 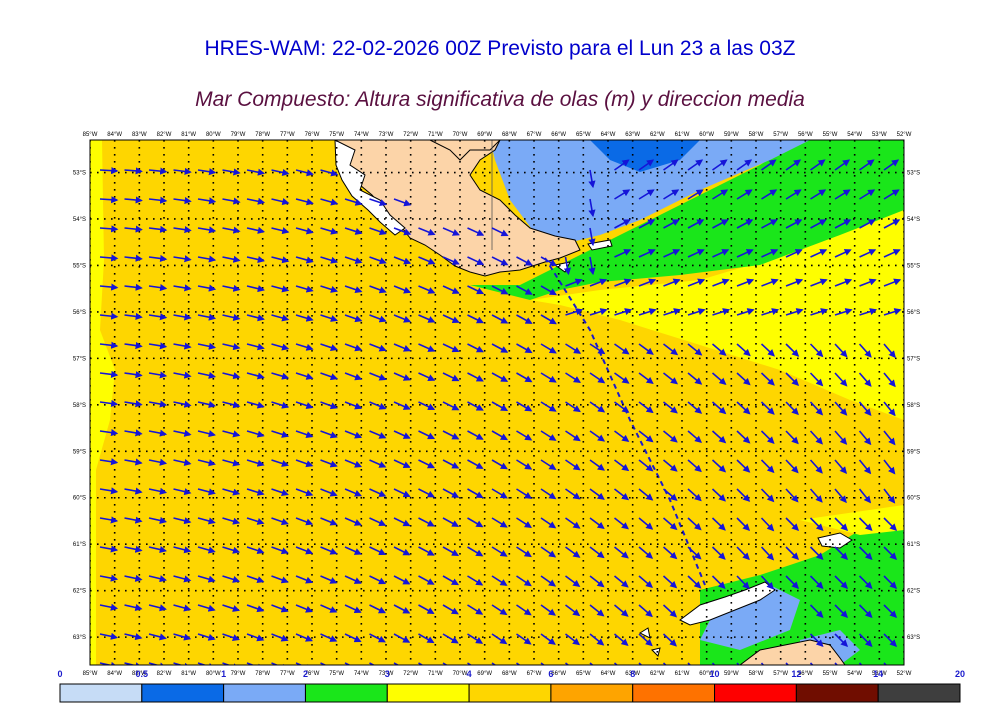 I want to click on colorbar-labels: 0 0.5 1 2 3 4 6 8 10 12 14 20, so click(x=511, y=674).